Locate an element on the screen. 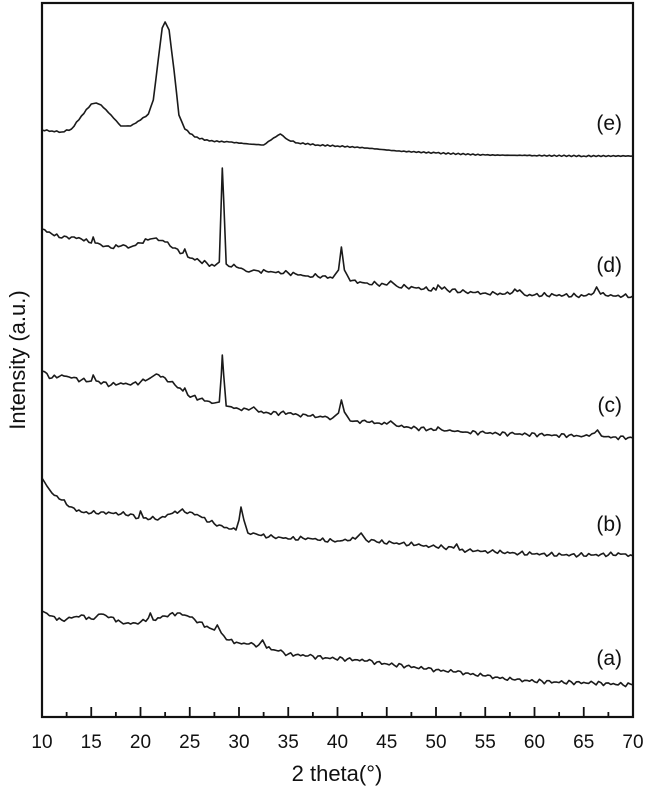 The width and height of the screenshot is (646, 787). x-tick-label: 15 is located at coordinates (91, 742).